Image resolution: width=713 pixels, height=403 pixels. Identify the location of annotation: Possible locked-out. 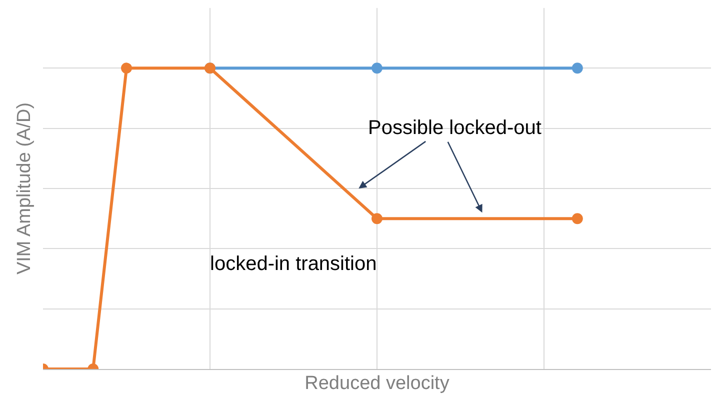
(455, 128).